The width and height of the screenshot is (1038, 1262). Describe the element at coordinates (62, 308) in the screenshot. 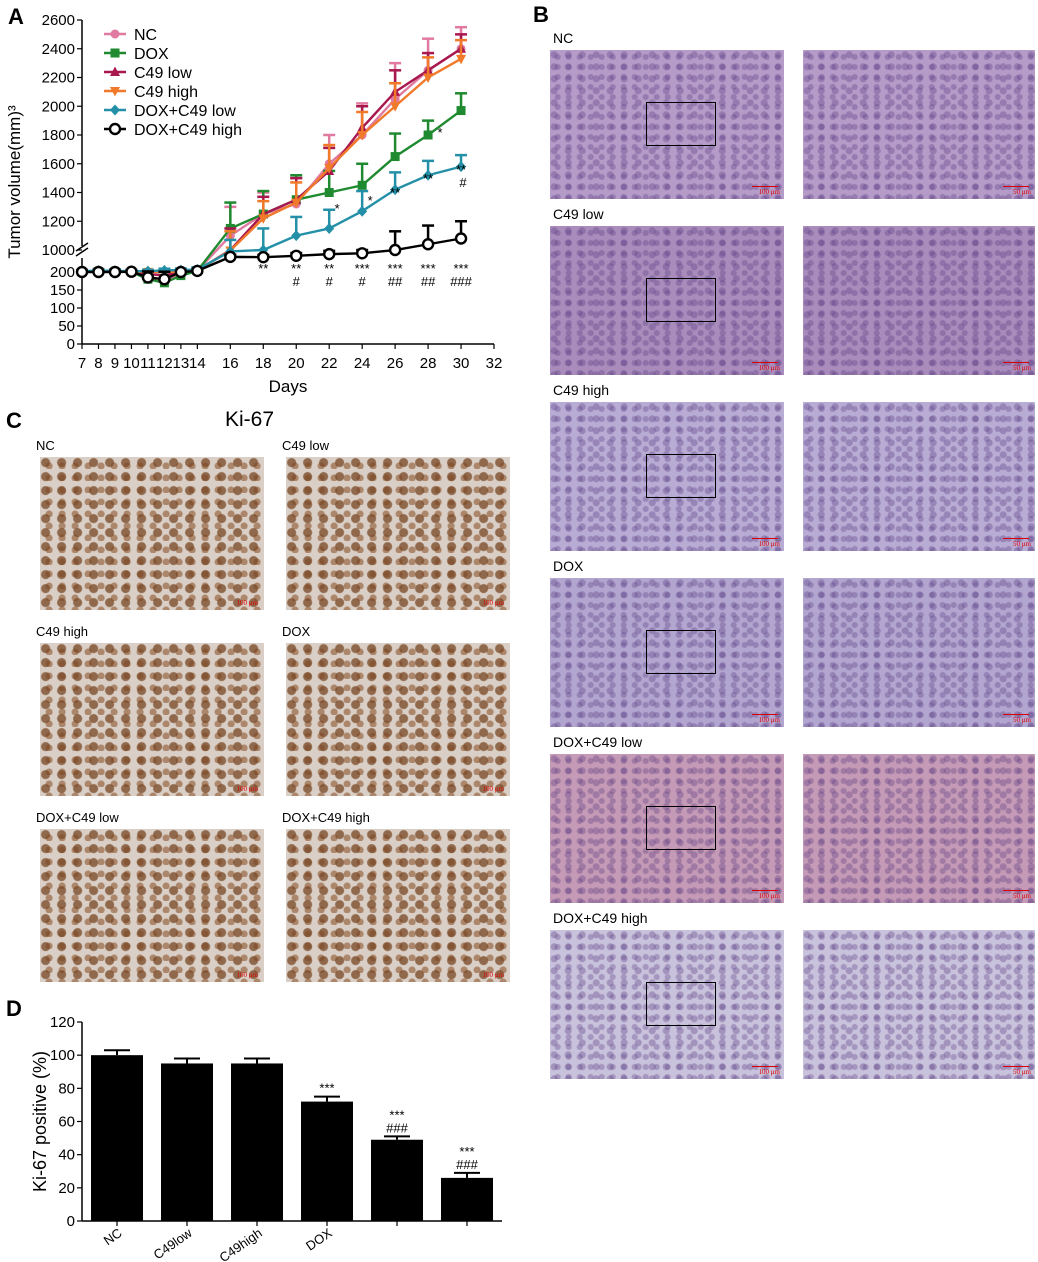

I see `y-tick-label: 100` at that location.